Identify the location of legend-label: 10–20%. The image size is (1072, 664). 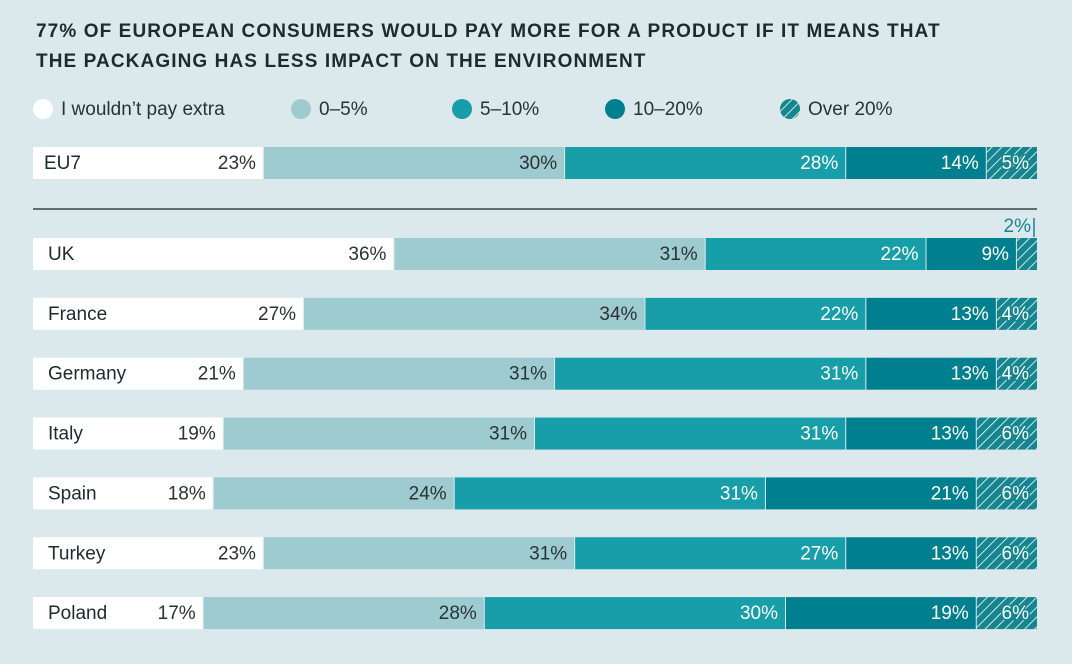
(668, 109).